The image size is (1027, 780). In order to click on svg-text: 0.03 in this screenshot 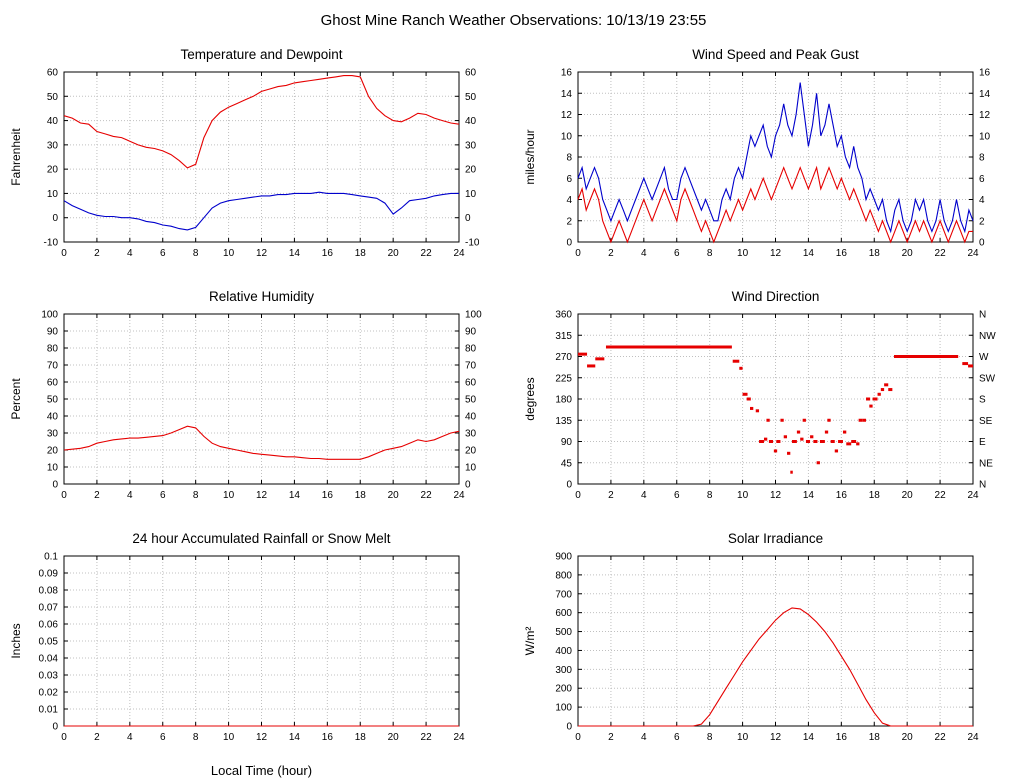, I will do `click(49, 676)`.